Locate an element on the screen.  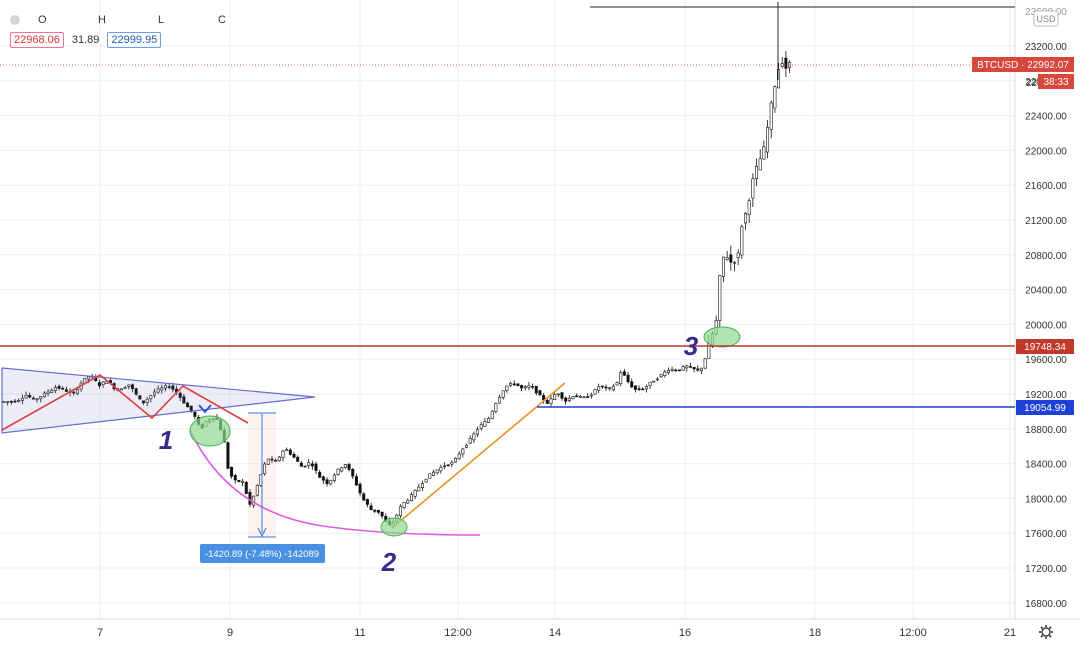
y-tick-label: 20400.00 is located at coordinates (1046, 291).